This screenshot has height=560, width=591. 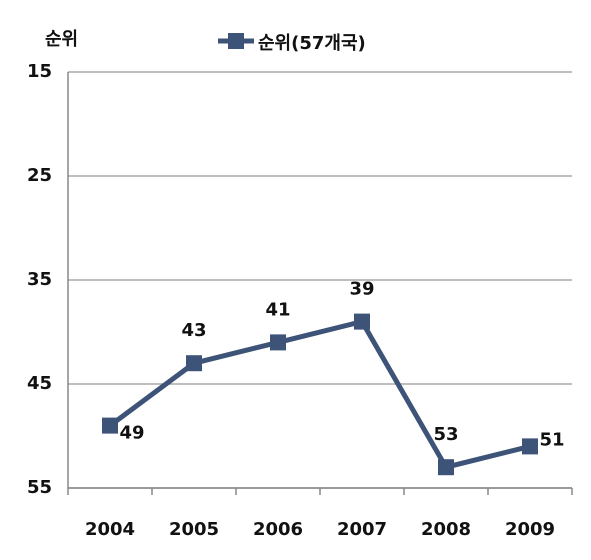 What do you see at coordinates (277, 309) in the screenshot?
I see `data-label: 41` at bounding box center [277, 309].